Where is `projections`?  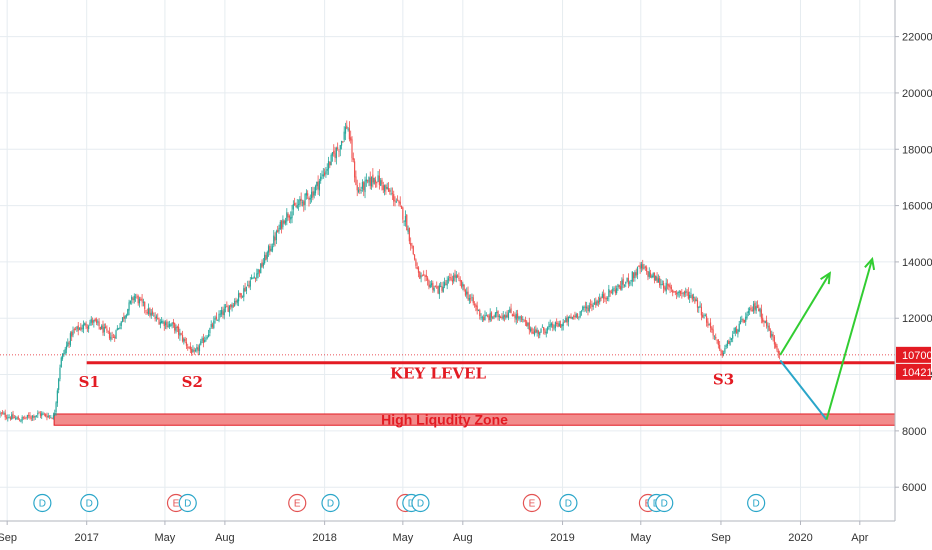
projections is located at coordinates (827, 338).